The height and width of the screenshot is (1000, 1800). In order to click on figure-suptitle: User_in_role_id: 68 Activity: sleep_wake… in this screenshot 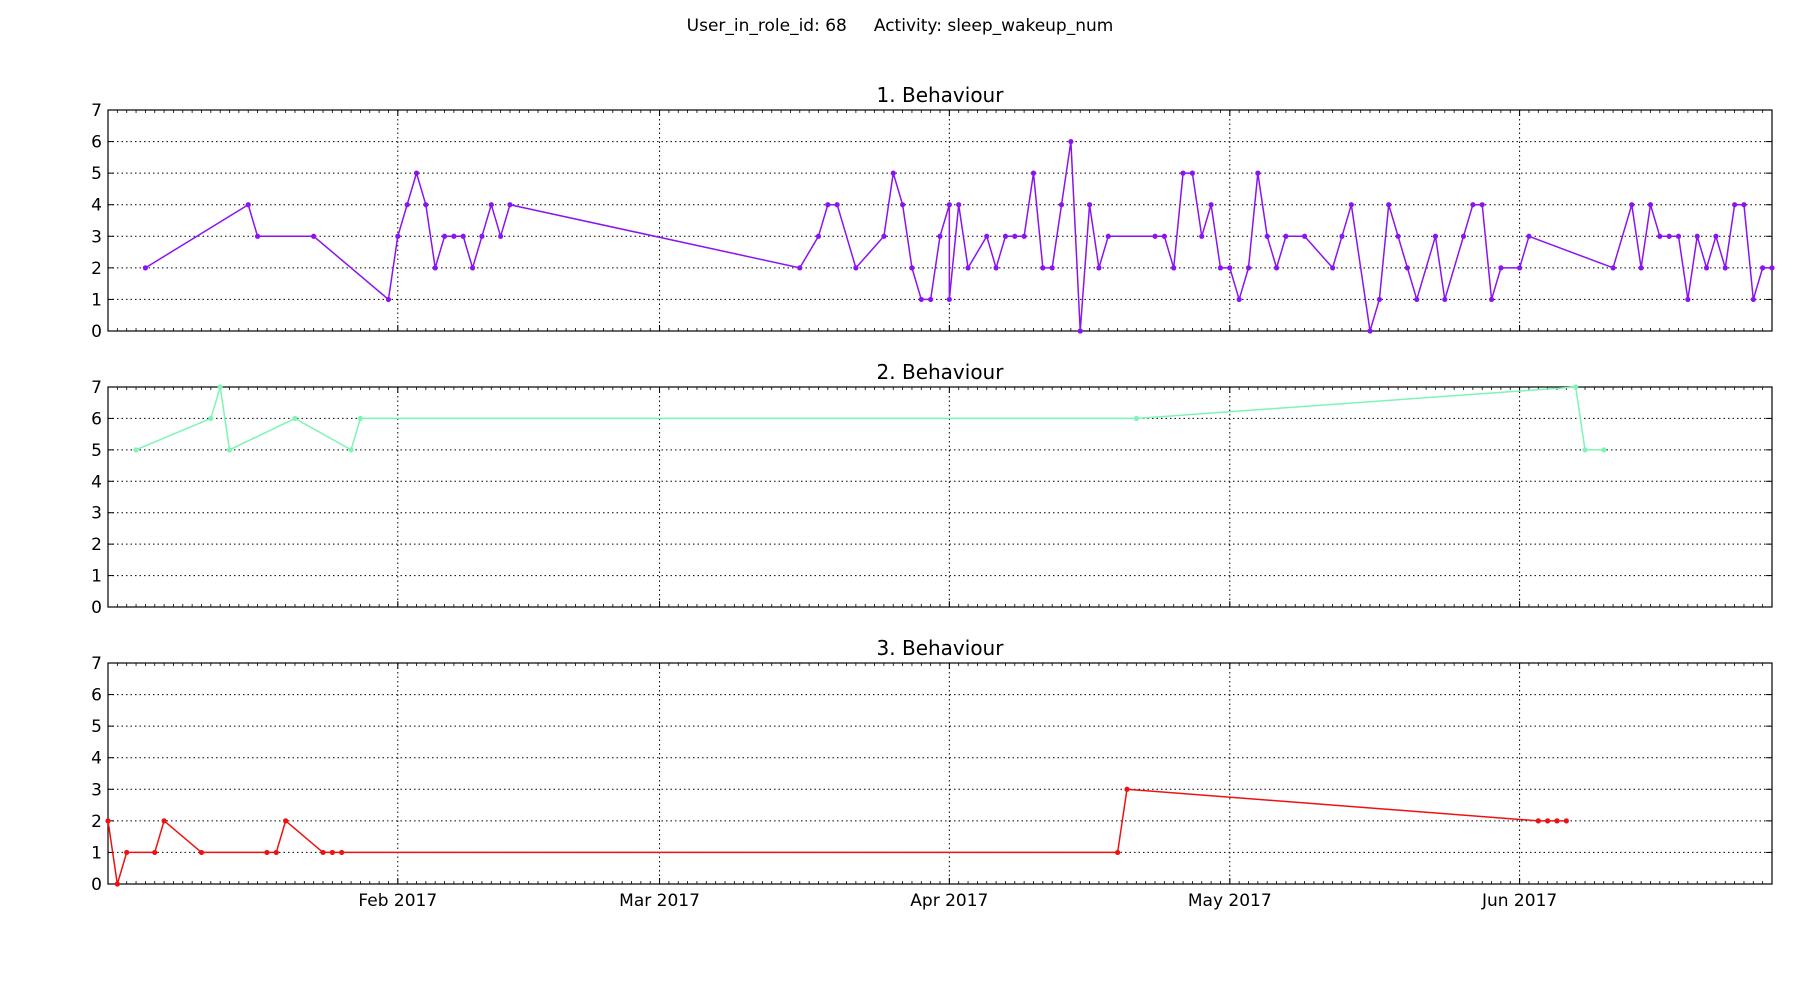, I will do `click(900, 26)`.